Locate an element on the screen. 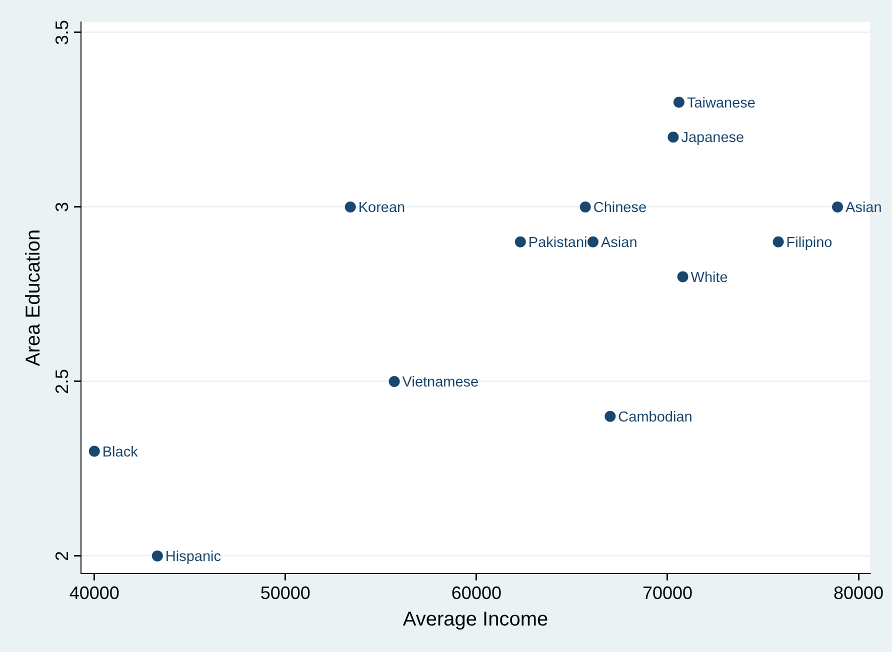 The width and height of the screenshot is (892, 652). x-tick-label: 80000 is located at coordinates (859, 593).